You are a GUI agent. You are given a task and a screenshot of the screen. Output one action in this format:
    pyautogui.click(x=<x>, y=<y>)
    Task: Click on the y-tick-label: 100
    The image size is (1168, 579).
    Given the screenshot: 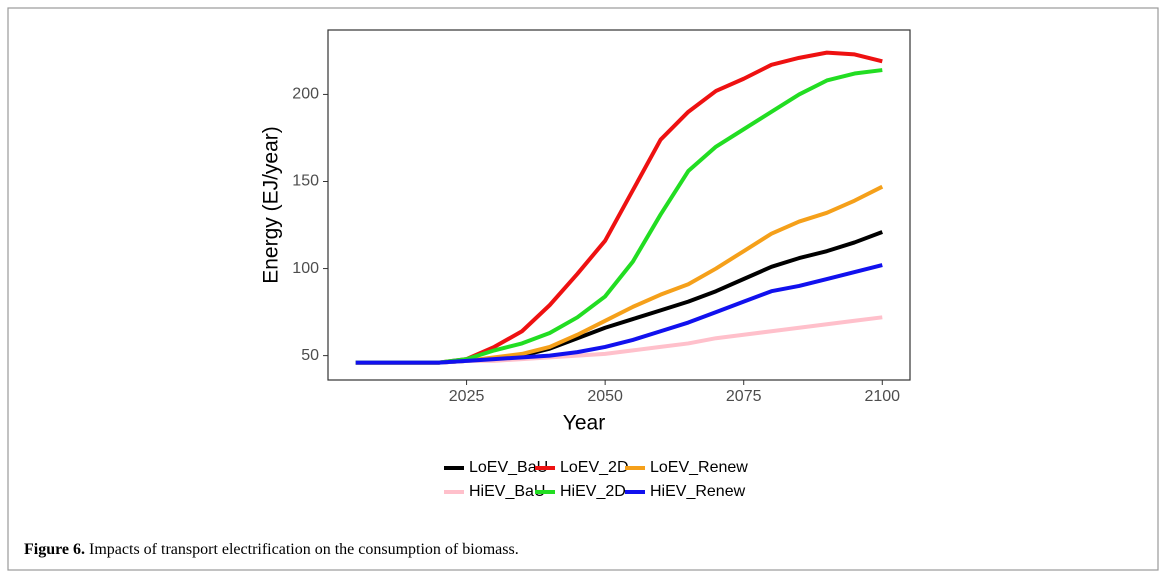 What is the action you would take?
    pyautogui.click(x=305, y=268)
    